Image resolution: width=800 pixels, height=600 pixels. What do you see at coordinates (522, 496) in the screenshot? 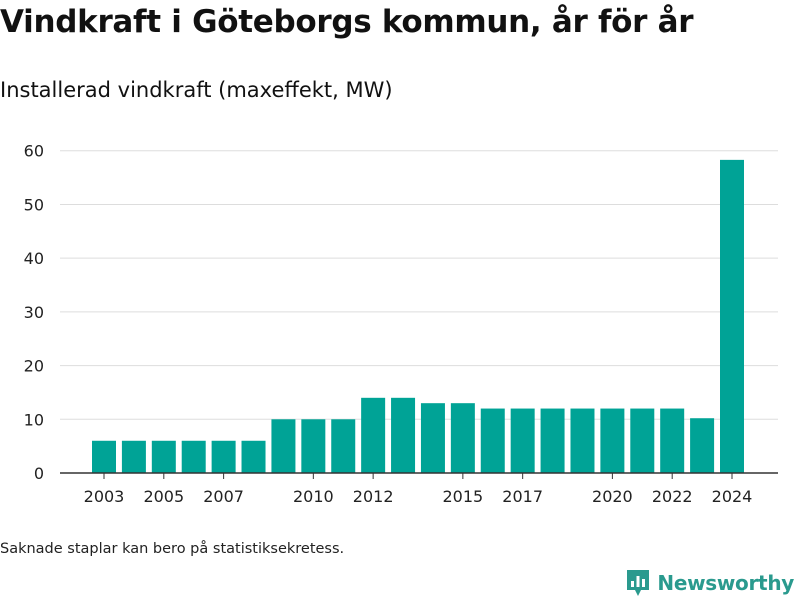
I see `x-tick-label: 2017` at bounding box center [522, 496].